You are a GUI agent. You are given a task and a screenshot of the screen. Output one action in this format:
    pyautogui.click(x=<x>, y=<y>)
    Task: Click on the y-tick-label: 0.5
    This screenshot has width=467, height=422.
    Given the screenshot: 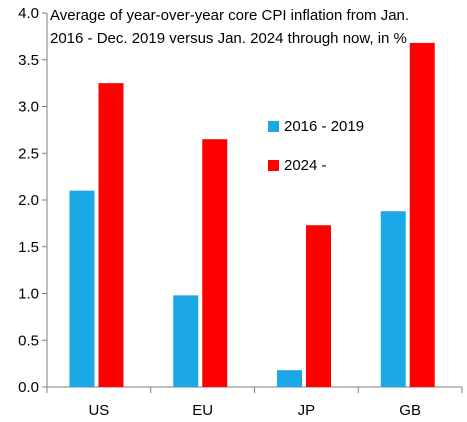 What is the action you would take?
    pyautogui.click(x=28, y=340)
    